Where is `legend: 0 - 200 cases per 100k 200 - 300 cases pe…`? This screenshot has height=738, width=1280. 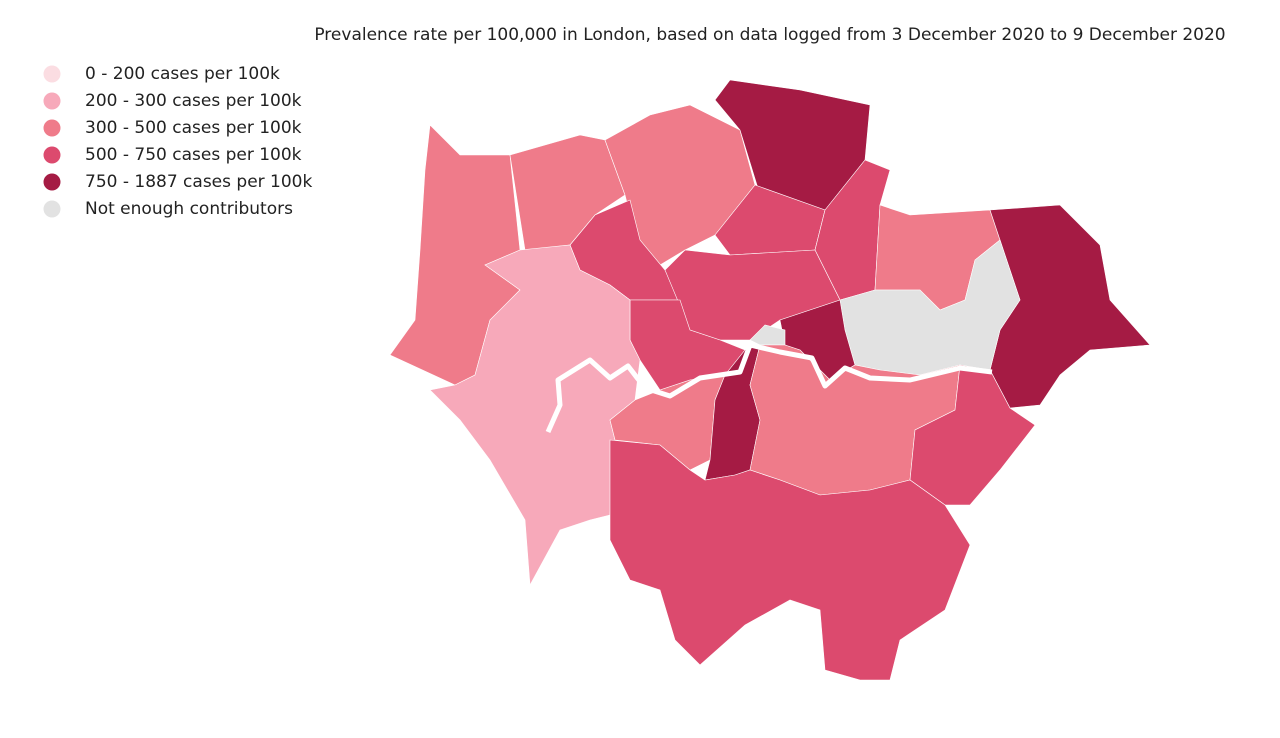 legend: 0 - 200 cases per 100k 200 - 300 cases pe… is located at coordinates (177, 141).